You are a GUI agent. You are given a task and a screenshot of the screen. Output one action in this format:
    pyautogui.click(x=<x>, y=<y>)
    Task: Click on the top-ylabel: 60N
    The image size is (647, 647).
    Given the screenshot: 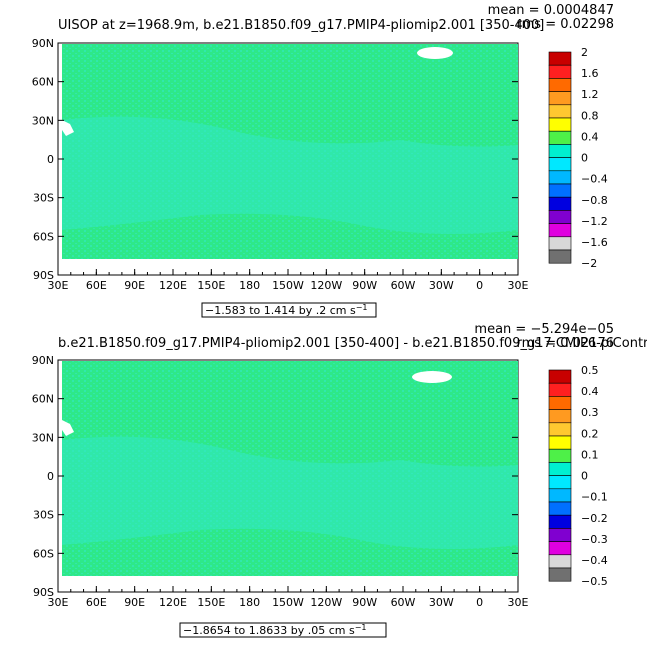 What is the action you would take?
    pyautogui.click(x=43, y=82)
    